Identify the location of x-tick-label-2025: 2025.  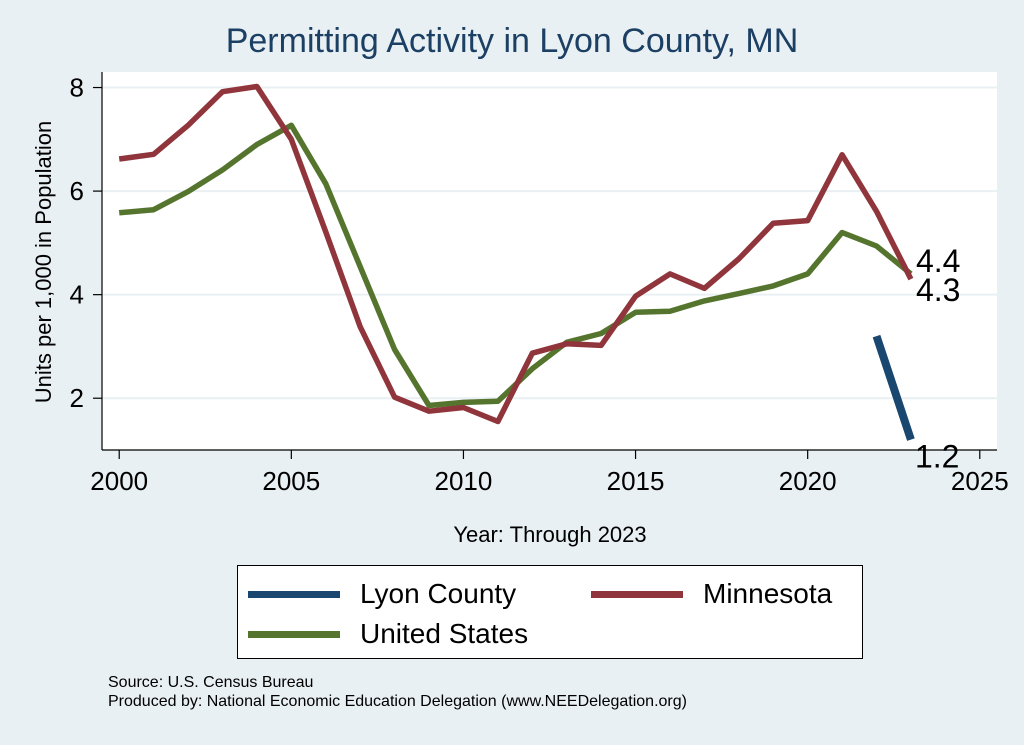
(980, 481).